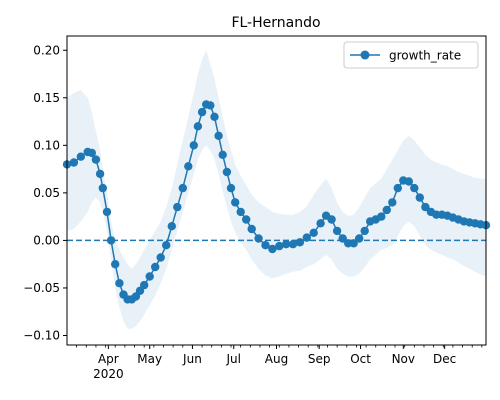  I want to click on legend-label: growth_rate, so click(425, 56).